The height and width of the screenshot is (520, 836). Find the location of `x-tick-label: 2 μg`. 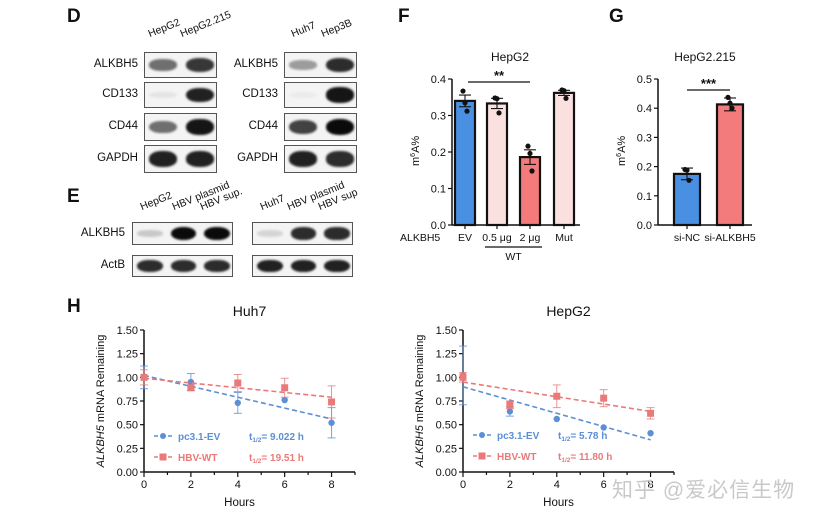

x-tick-label: 2 μg is located at coordinates (530, 238).